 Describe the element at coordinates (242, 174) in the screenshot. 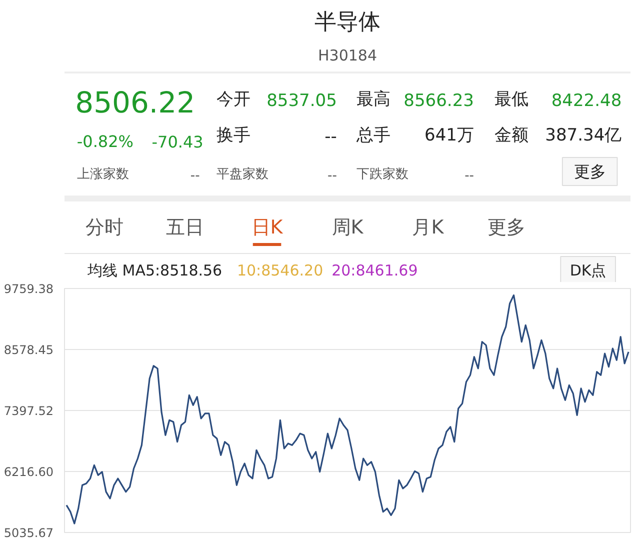

I see `text: 平盘家数` at that location.